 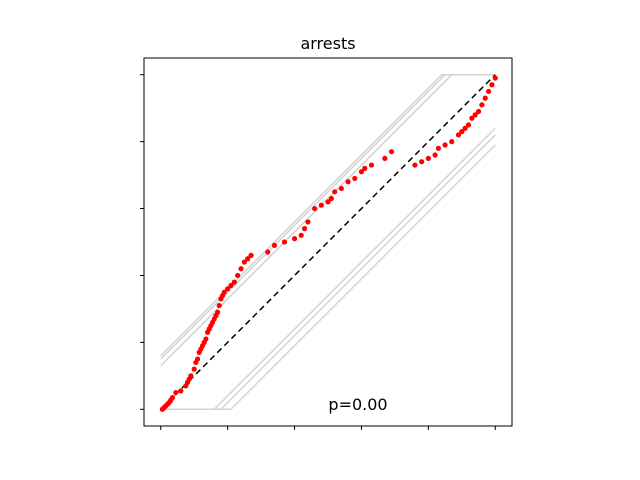 What do you see at coordinates (327, 43) in the screenshot?
I see `chart-title: arrests` at bounding box center [327, 43].